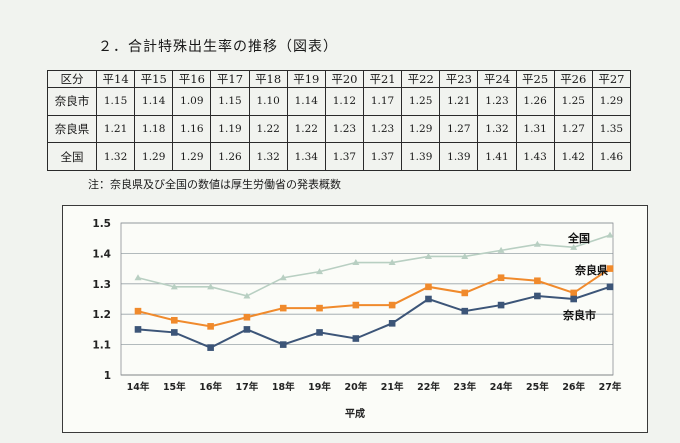 Image resolution: width=680 pixels, height=443 pixels. What do you see at coordinates (374, 297) in the screenshot?
I see `series-line` at bounding box center [374, 297].